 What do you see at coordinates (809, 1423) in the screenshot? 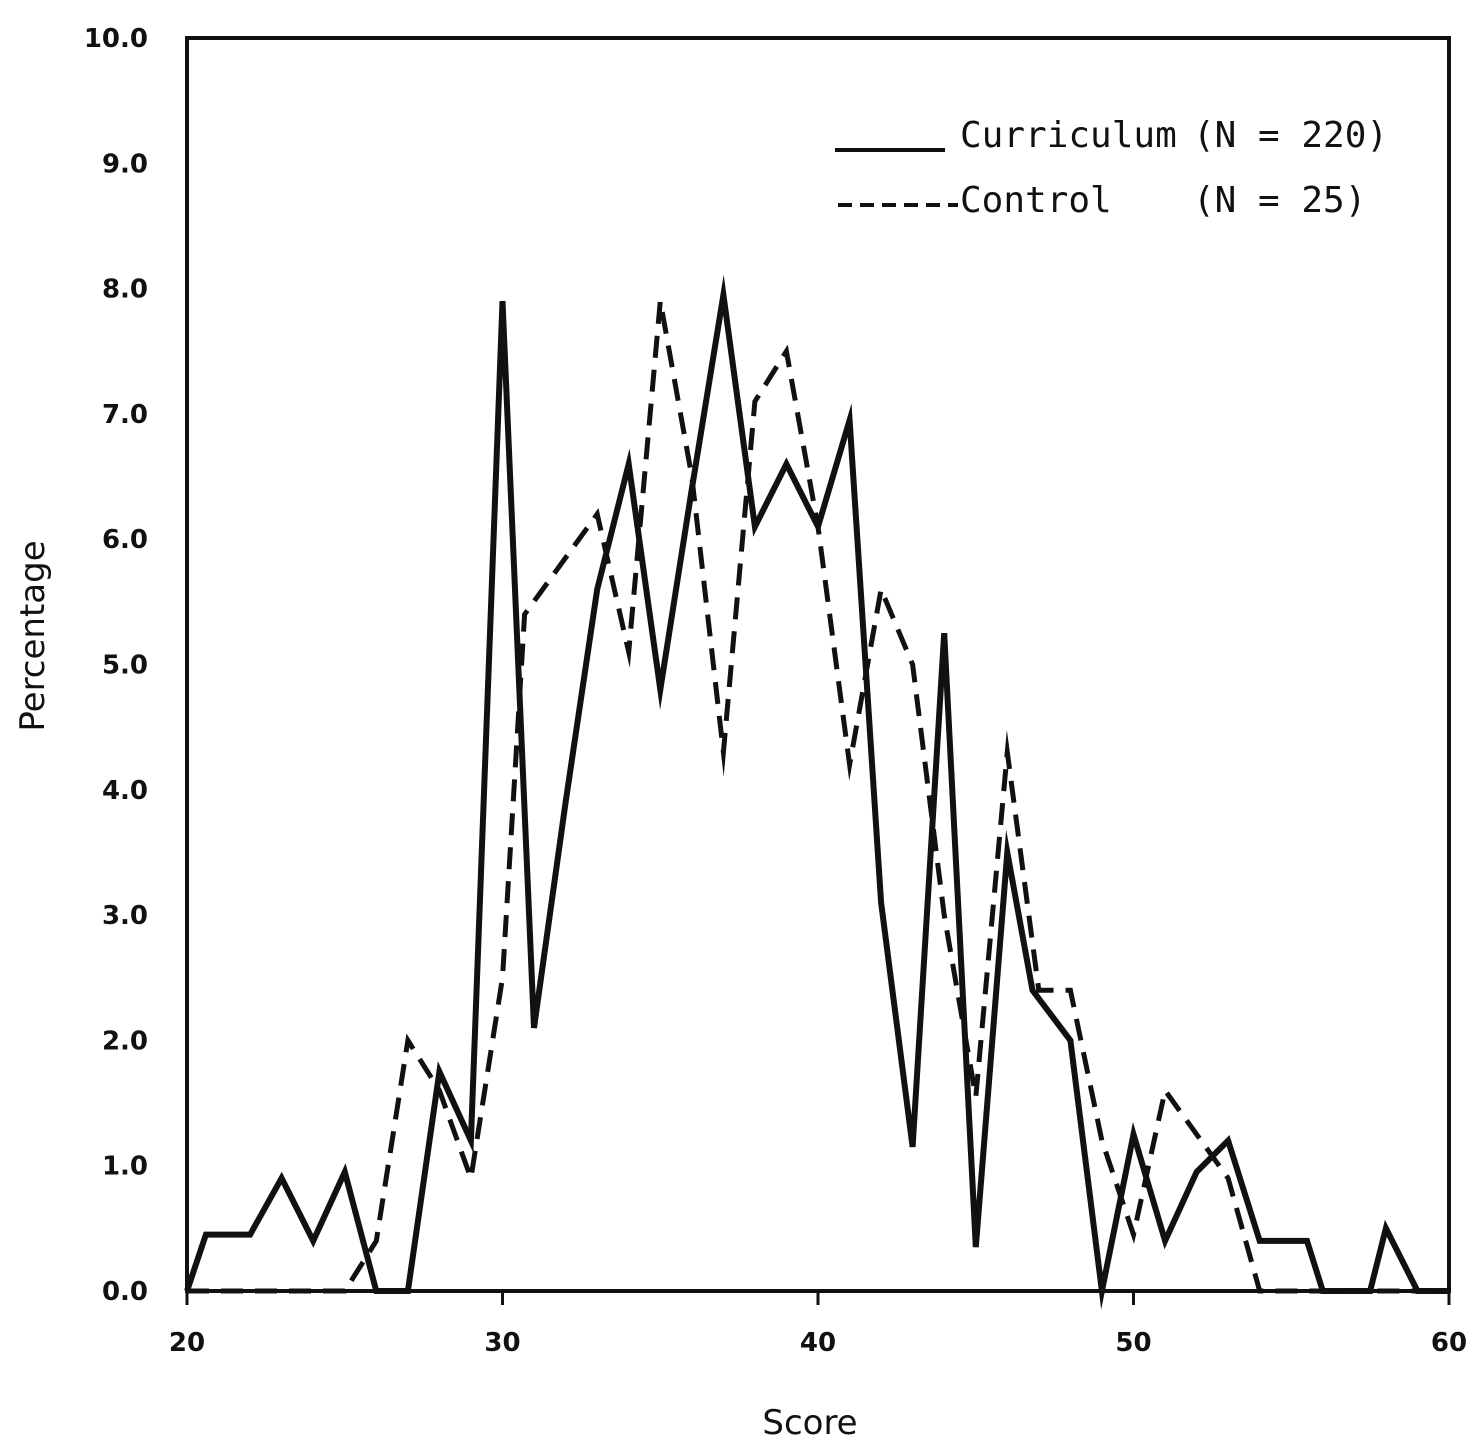
I see `x-axis-title: Score` at bounding box center [809, 1423].